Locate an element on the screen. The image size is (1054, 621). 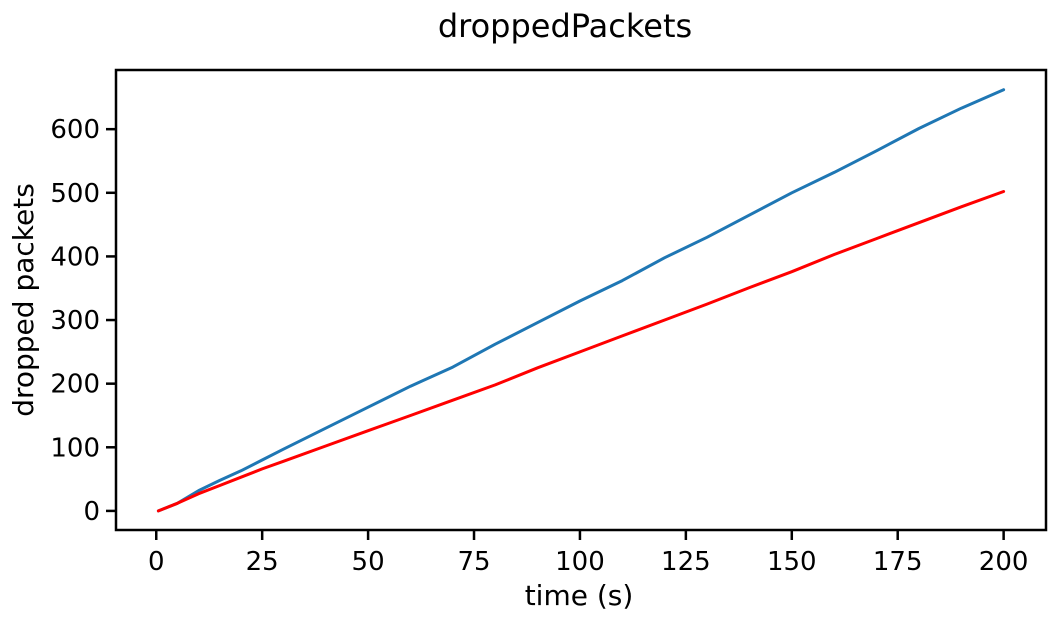
y-tick-label: 100 is located at coordinates (75, 448).